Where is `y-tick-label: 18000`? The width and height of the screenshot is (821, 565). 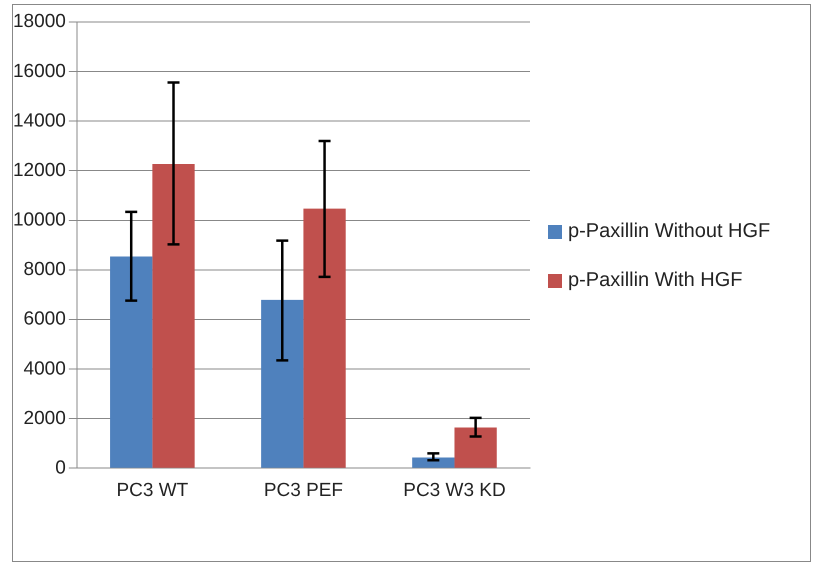 y-tick-label: 18000 is located at coordinates (39, 21).